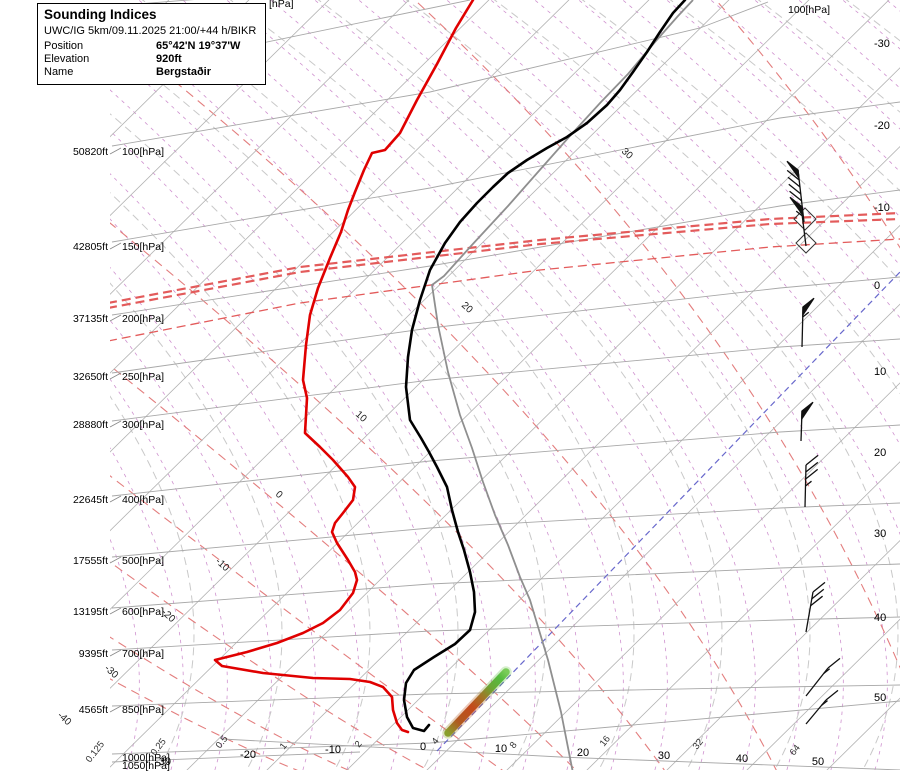  Describe the element at coordinates (169, 59) in the screenshot. I see `elevation-value: 920ft` at that location.